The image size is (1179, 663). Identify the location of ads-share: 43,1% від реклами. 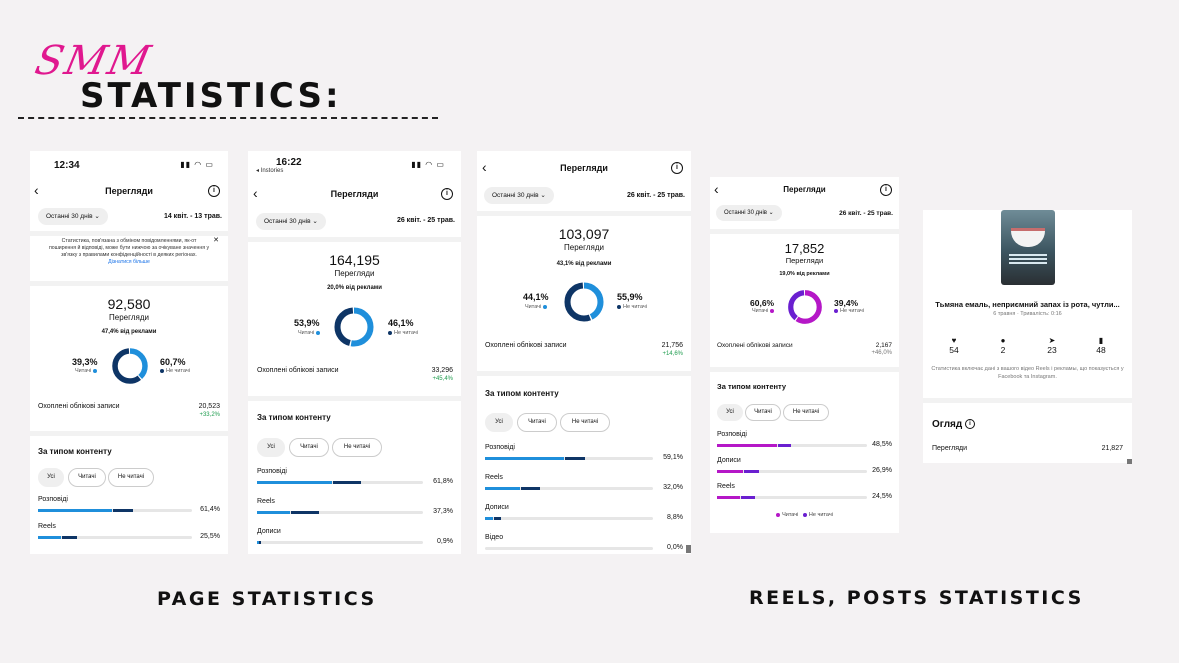
(584, 264).